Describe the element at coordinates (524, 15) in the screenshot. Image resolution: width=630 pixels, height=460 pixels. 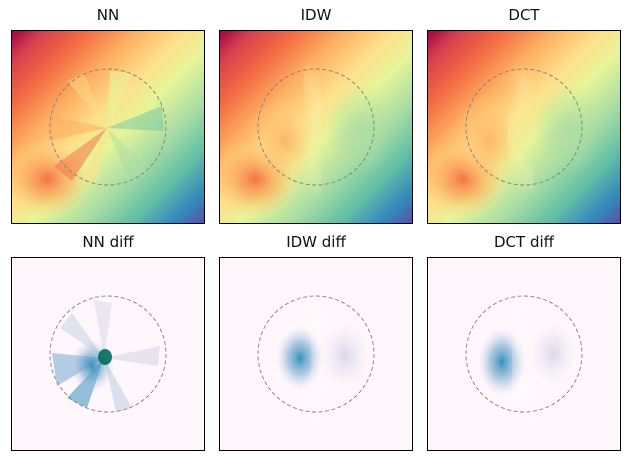
I see `panel-title-dct: DCT` at that location.